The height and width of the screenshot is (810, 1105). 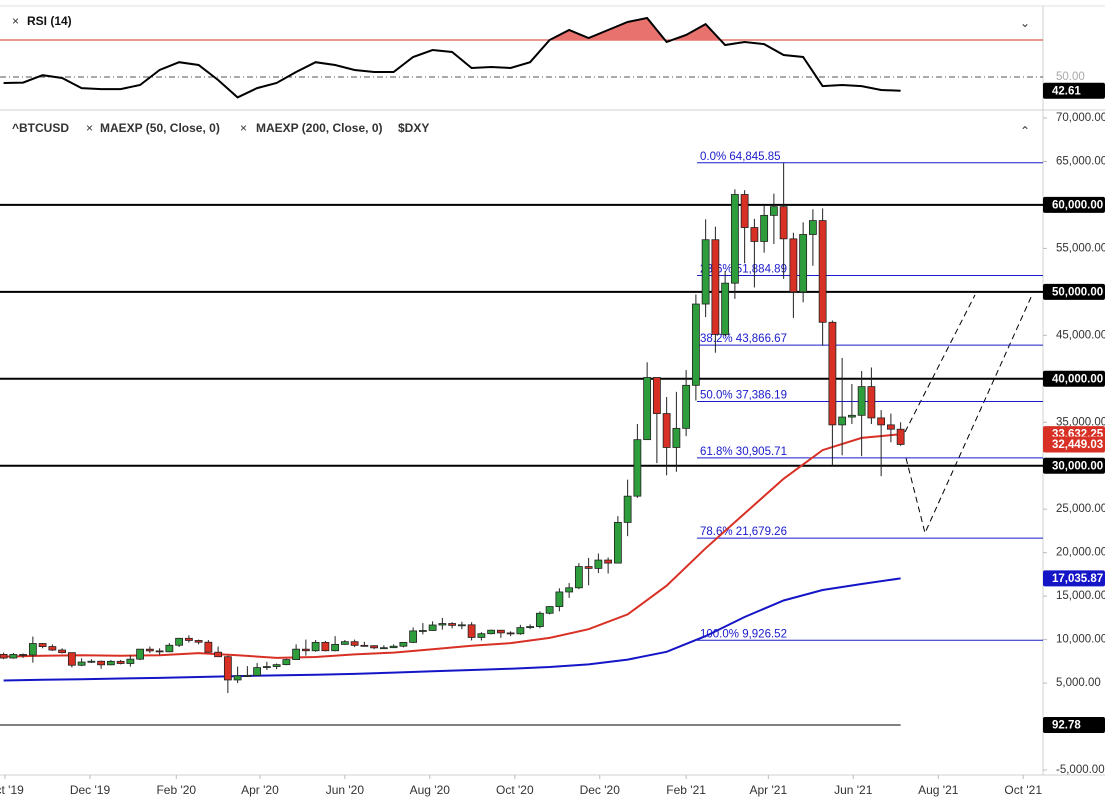 What do you see at coordinates (1080, 640) in the screenshot?
I see `y-tick-label: 10,000.00` at bounding box center [1080, 640].